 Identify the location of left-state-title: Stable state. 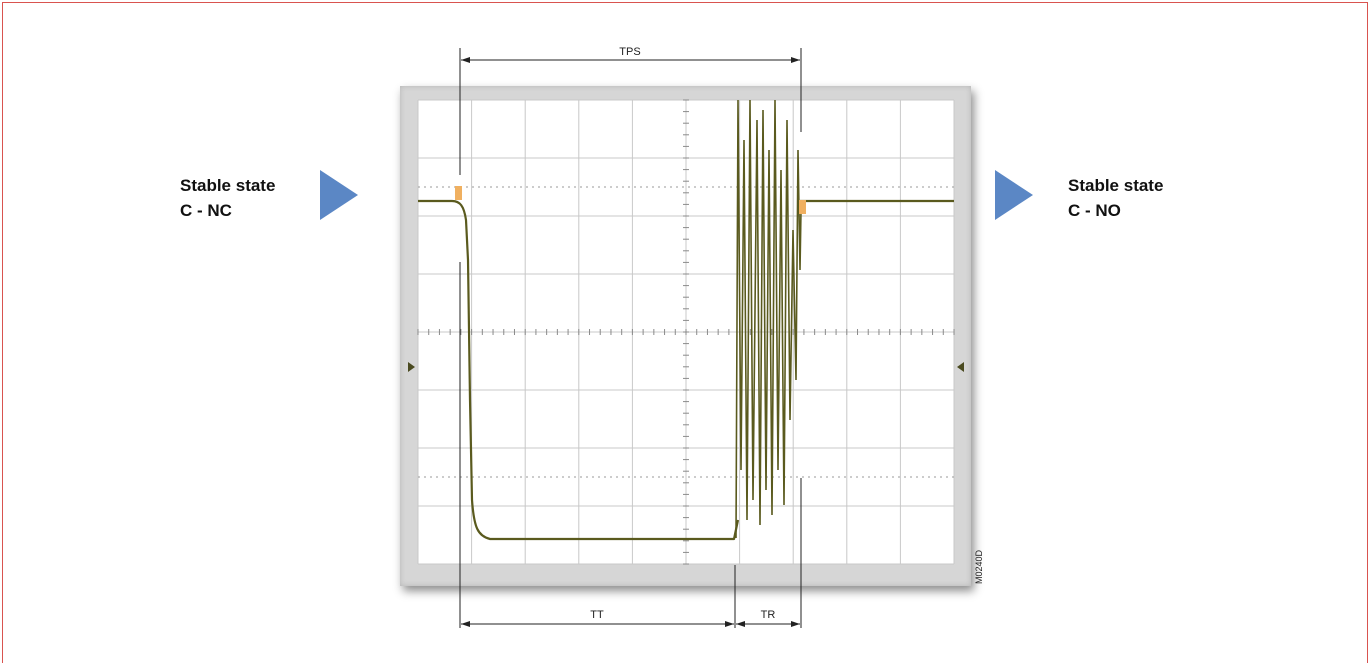
(228, 185).